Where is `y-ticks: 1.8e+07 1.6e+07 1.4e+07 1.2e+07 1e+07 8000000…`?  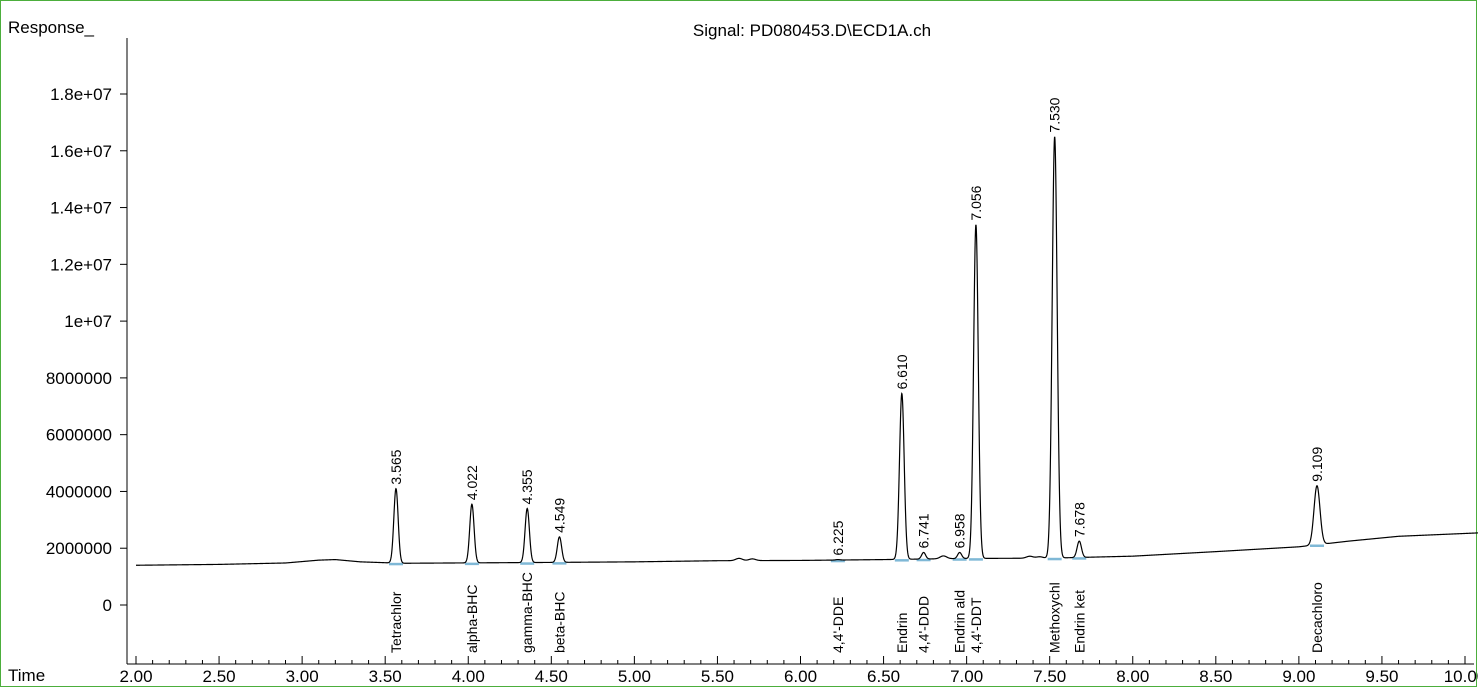
y-ticks: 1.8e+07 1.6e+07 1.4e+07 1.2e+07 1e+07 8000000… is located at coordinates (86, 350).